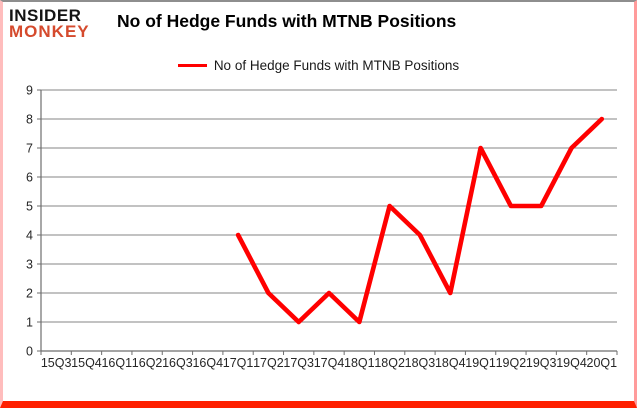 This screenshot has height=408, width=637. Describe the element at coordinates (29, 91) in the screenshot. I see `y-tick-label: 9` at that location.